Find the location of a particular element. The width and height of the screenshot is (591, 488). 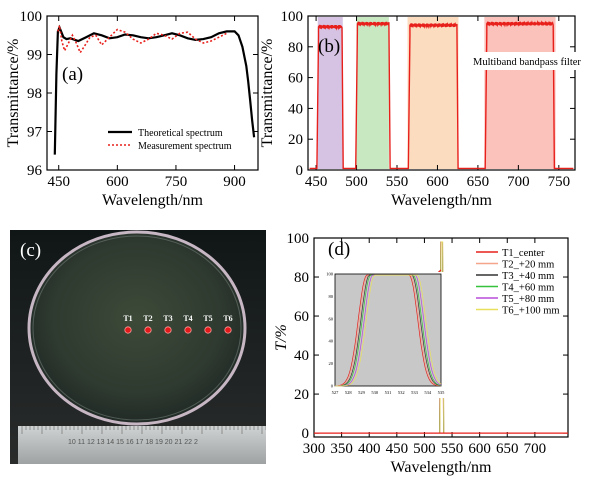

y-tick-label: 99 is located at coordinates (34, 56).